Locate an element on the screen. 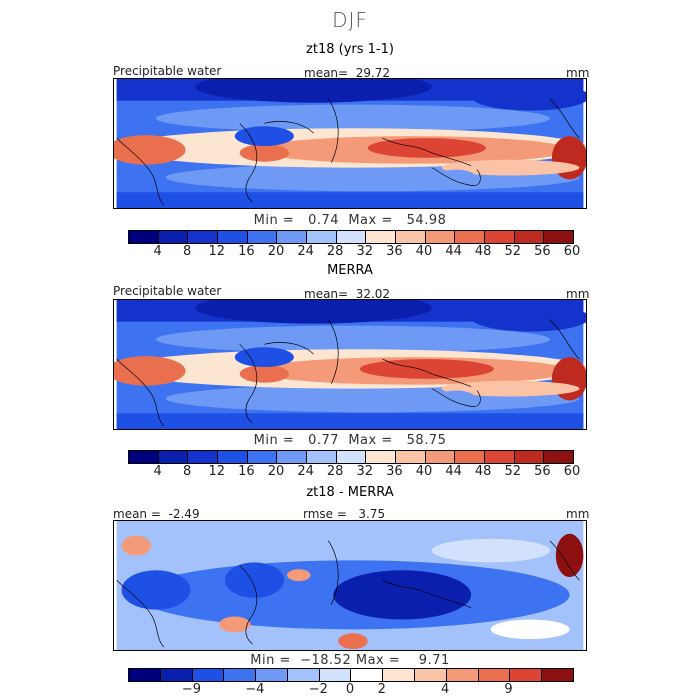 This screenshot has width=700, height=700. panel-3-colorbar-tick: 4 is located at coordinates (445, 689).